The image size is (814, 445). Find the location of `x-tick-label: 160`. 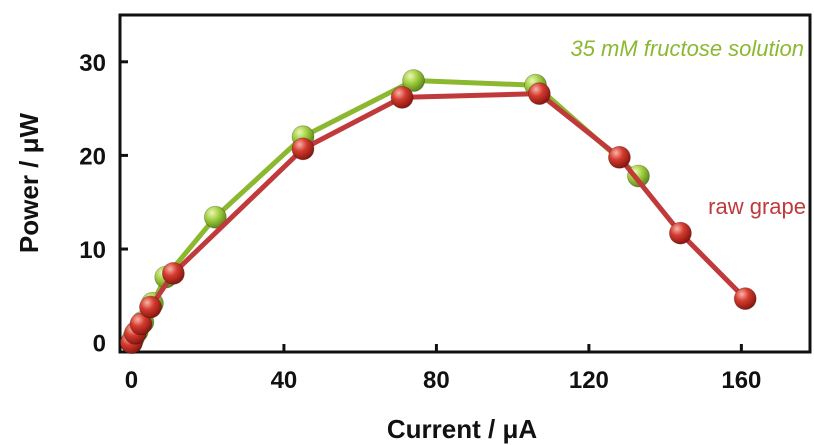

x-tick-label: 160 is located at coordinates (741, 380).